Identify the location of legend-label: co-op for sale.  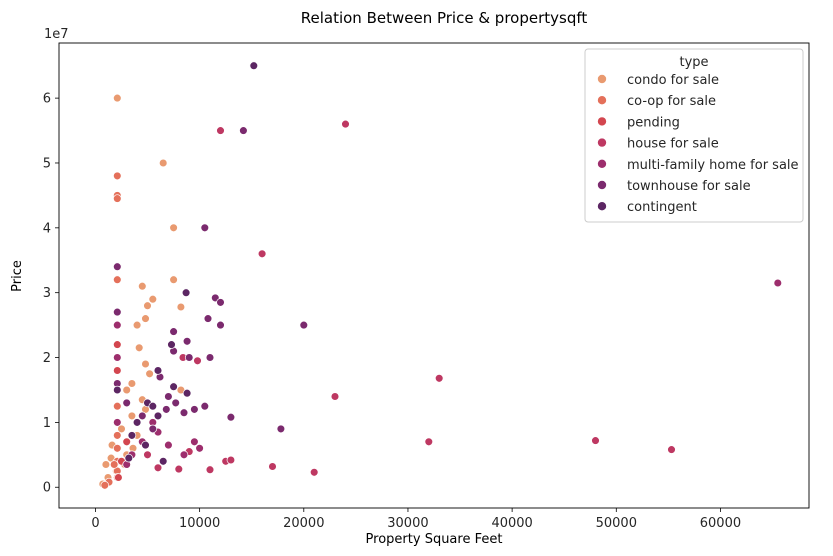
(671, 101).